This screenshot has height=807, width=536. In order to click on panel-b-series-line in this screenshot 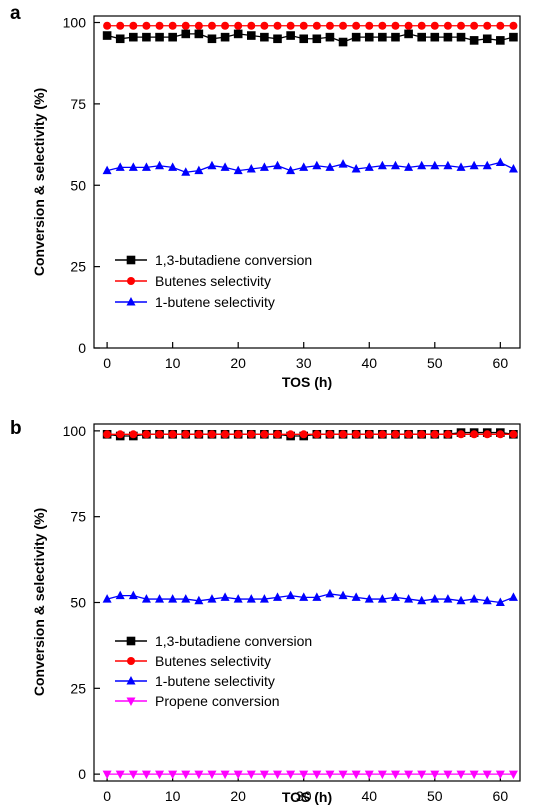, I will do `click(310, 598)`.